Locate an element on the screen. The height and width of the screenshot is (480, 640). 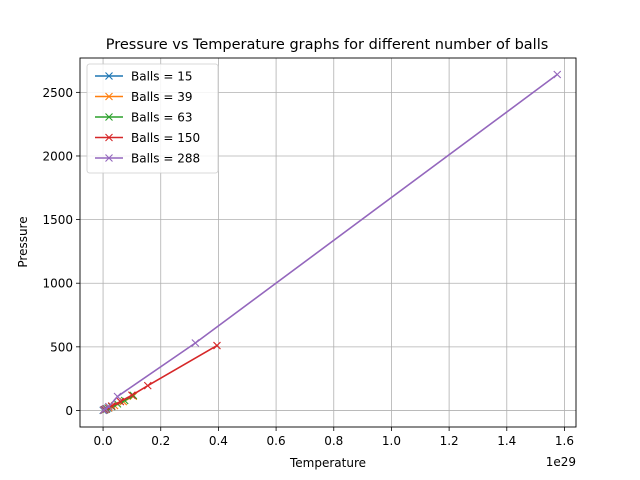
y-axis-label: Pressure is located at coordinates (23, 241).